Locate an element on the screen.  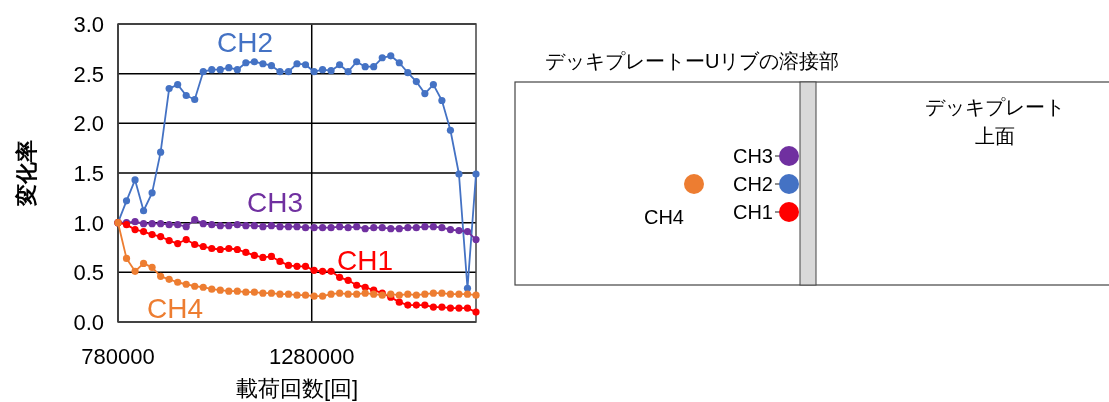
y-tick-label: 0.5 is located at coordinates (88, 273).